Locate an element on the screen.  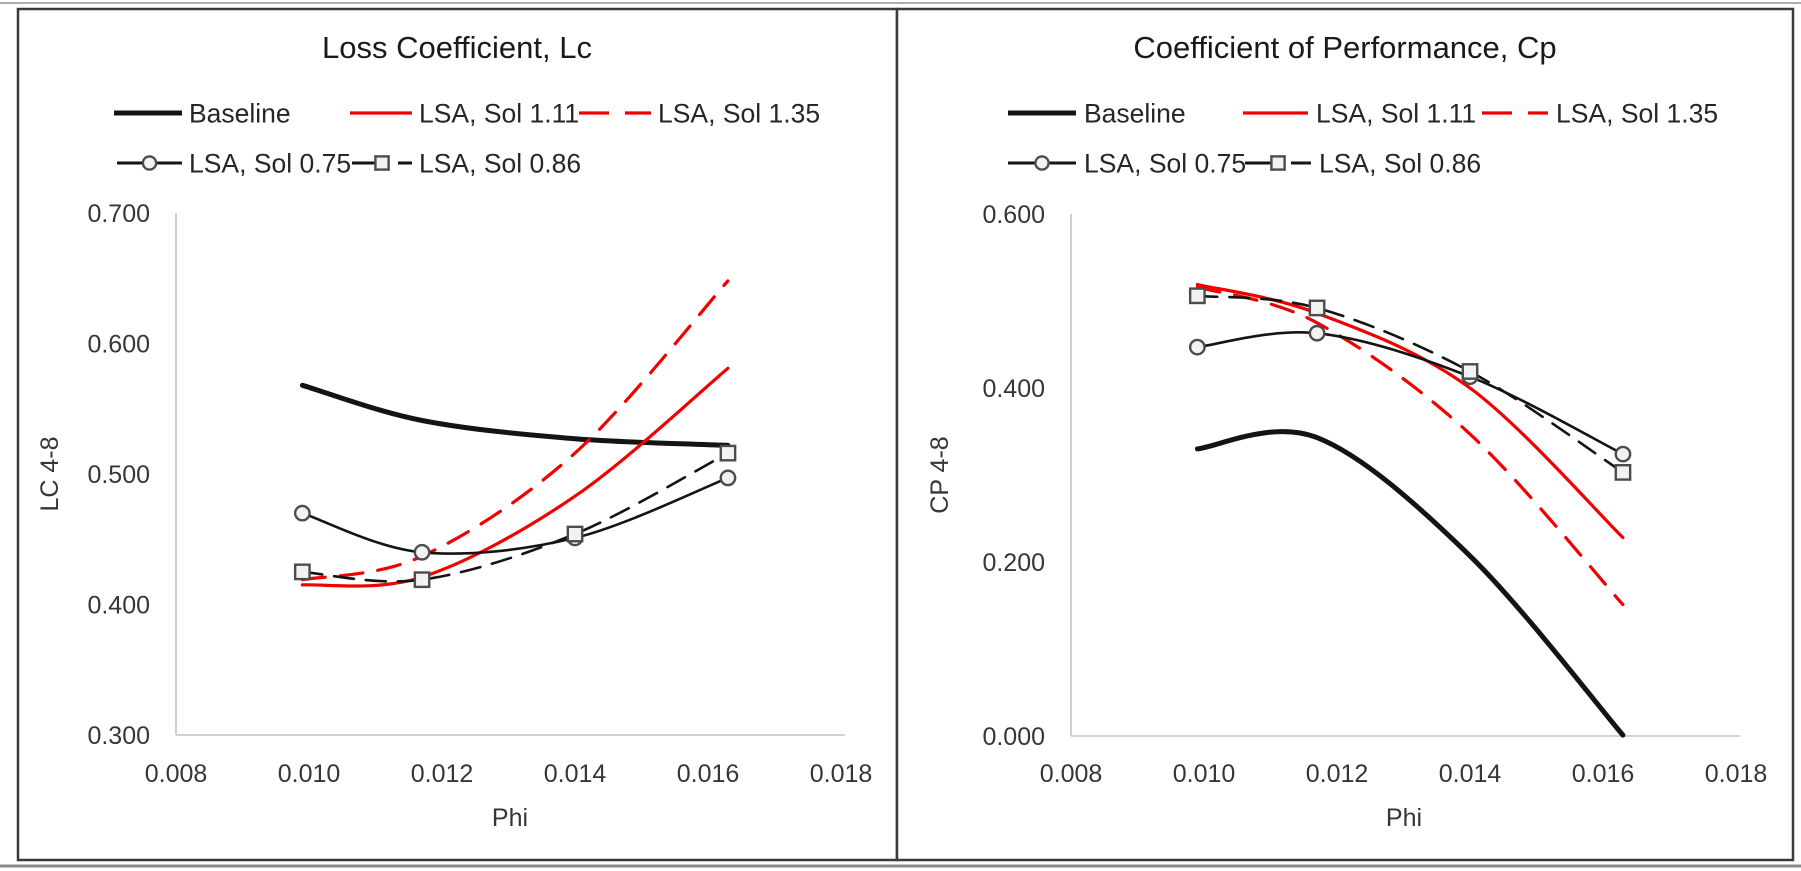
chart-title: Coefficient of Performance, Cp is located at coordinates (1344, 47).